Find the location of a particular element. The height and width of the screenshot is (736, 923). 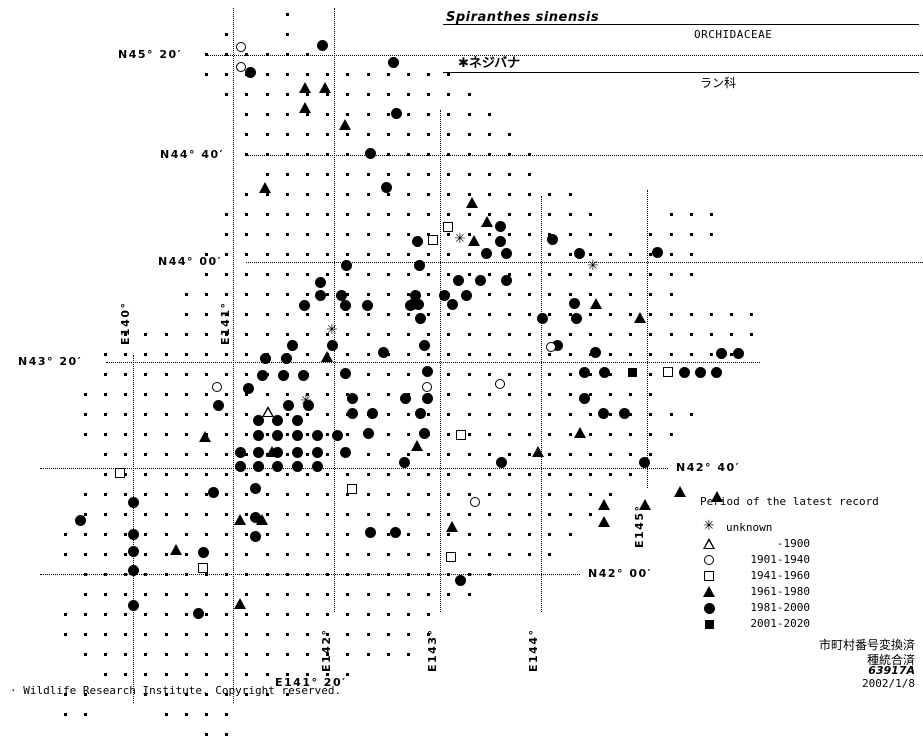

record-unknown-star: ✳ is located at coordinates (593, 266).